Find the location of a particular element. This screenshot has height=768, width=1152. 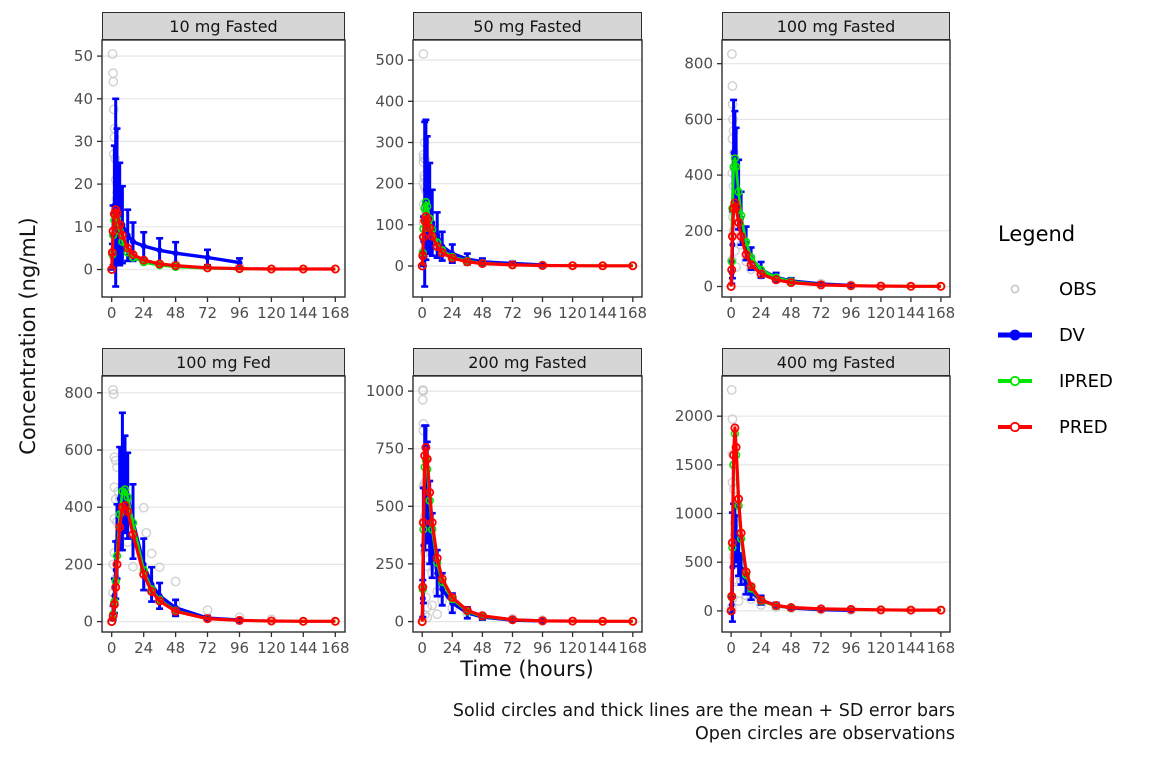

legend-entry-ipred: IPRED is located at coordinates (1069, 381).